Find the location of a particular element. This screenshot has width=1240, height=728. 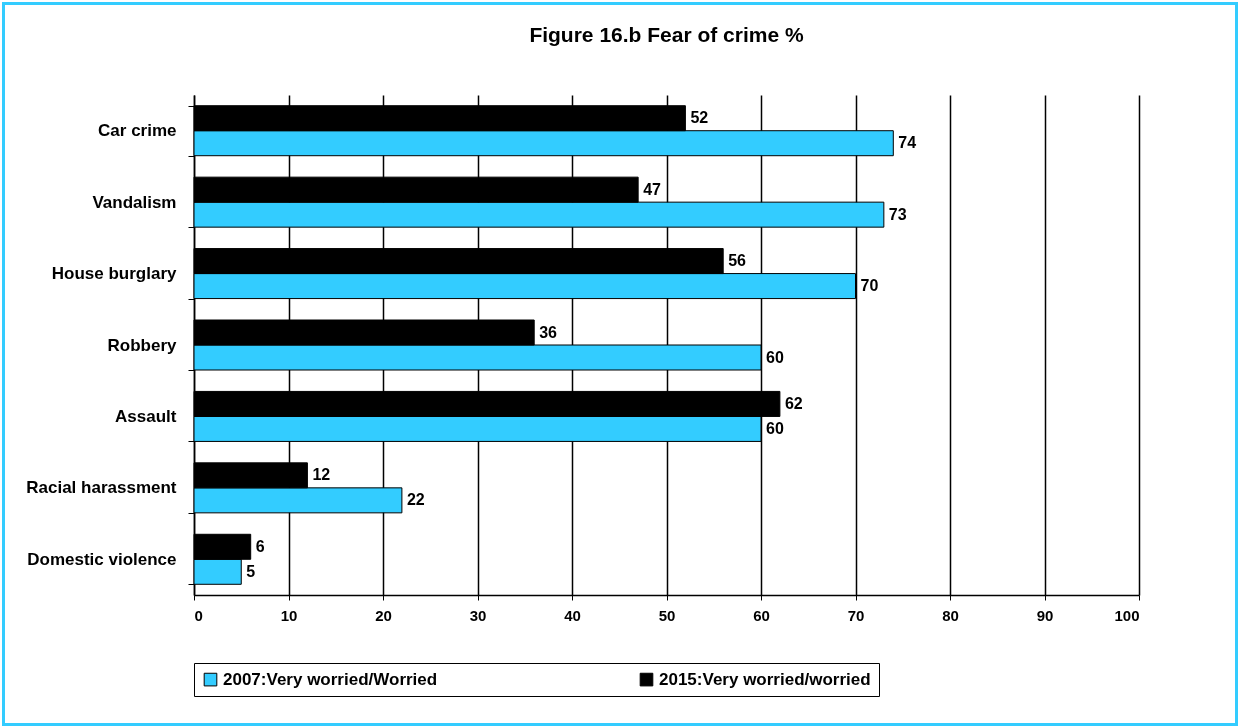

legend-label: 2007:Very worried/Worried is located at coordinates (330, 679).